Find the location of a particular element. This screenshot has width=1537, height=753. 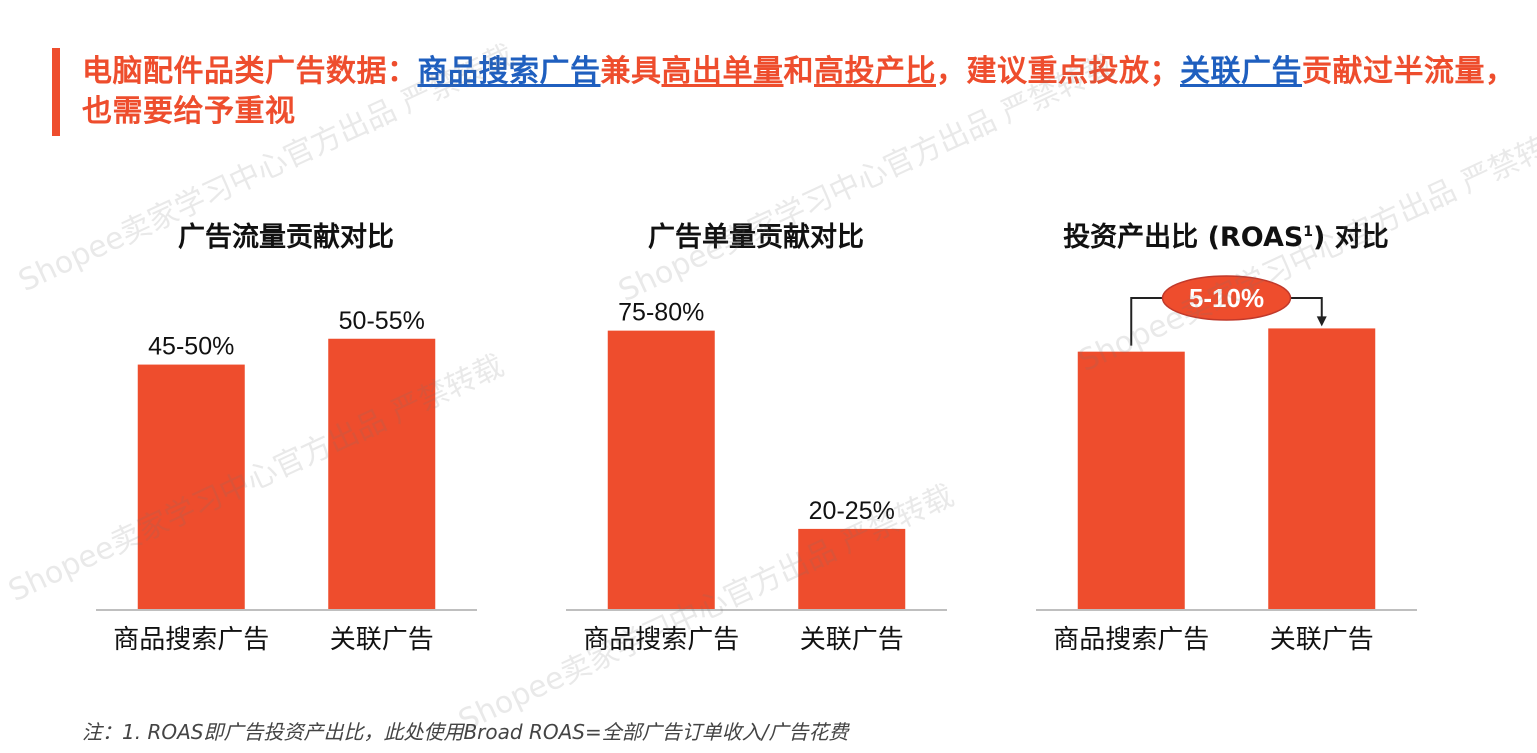

data-label: 45-50% is located at coordinates (191, 347).